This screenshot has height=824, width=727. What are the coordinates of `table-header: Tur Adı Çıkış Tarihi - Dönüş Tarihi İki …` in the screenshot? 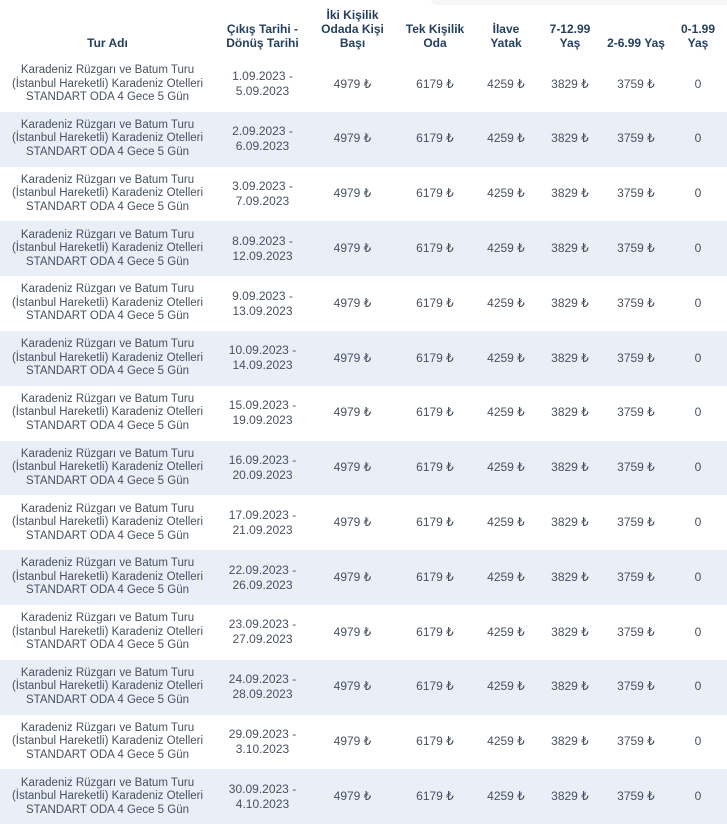 It's located at (363, 28).